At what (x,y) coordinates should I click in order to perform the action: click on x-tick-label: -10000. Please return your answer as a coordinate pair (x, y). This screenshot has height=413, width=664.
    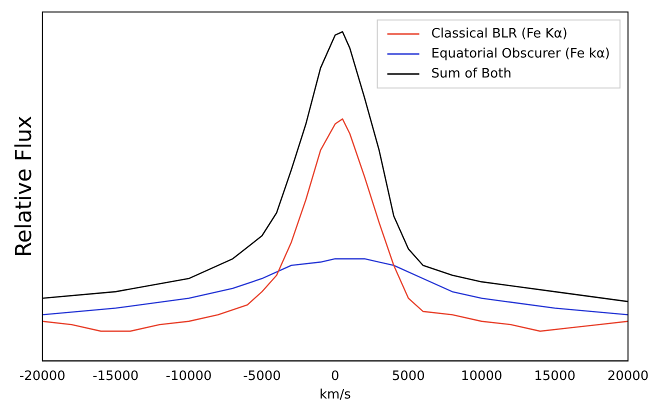
    Looking at the image, I should click on (189, 376).